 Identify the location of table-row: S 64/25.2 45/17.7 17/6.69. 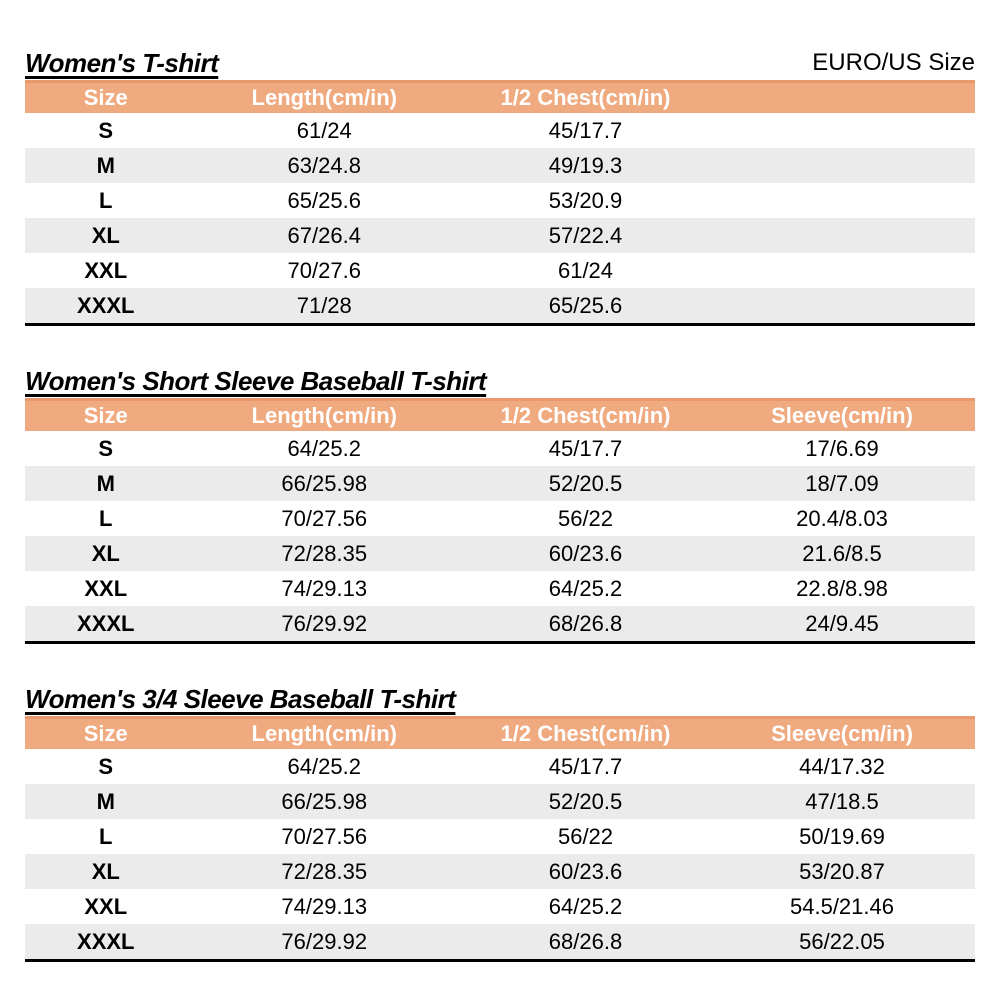
(500, 448).